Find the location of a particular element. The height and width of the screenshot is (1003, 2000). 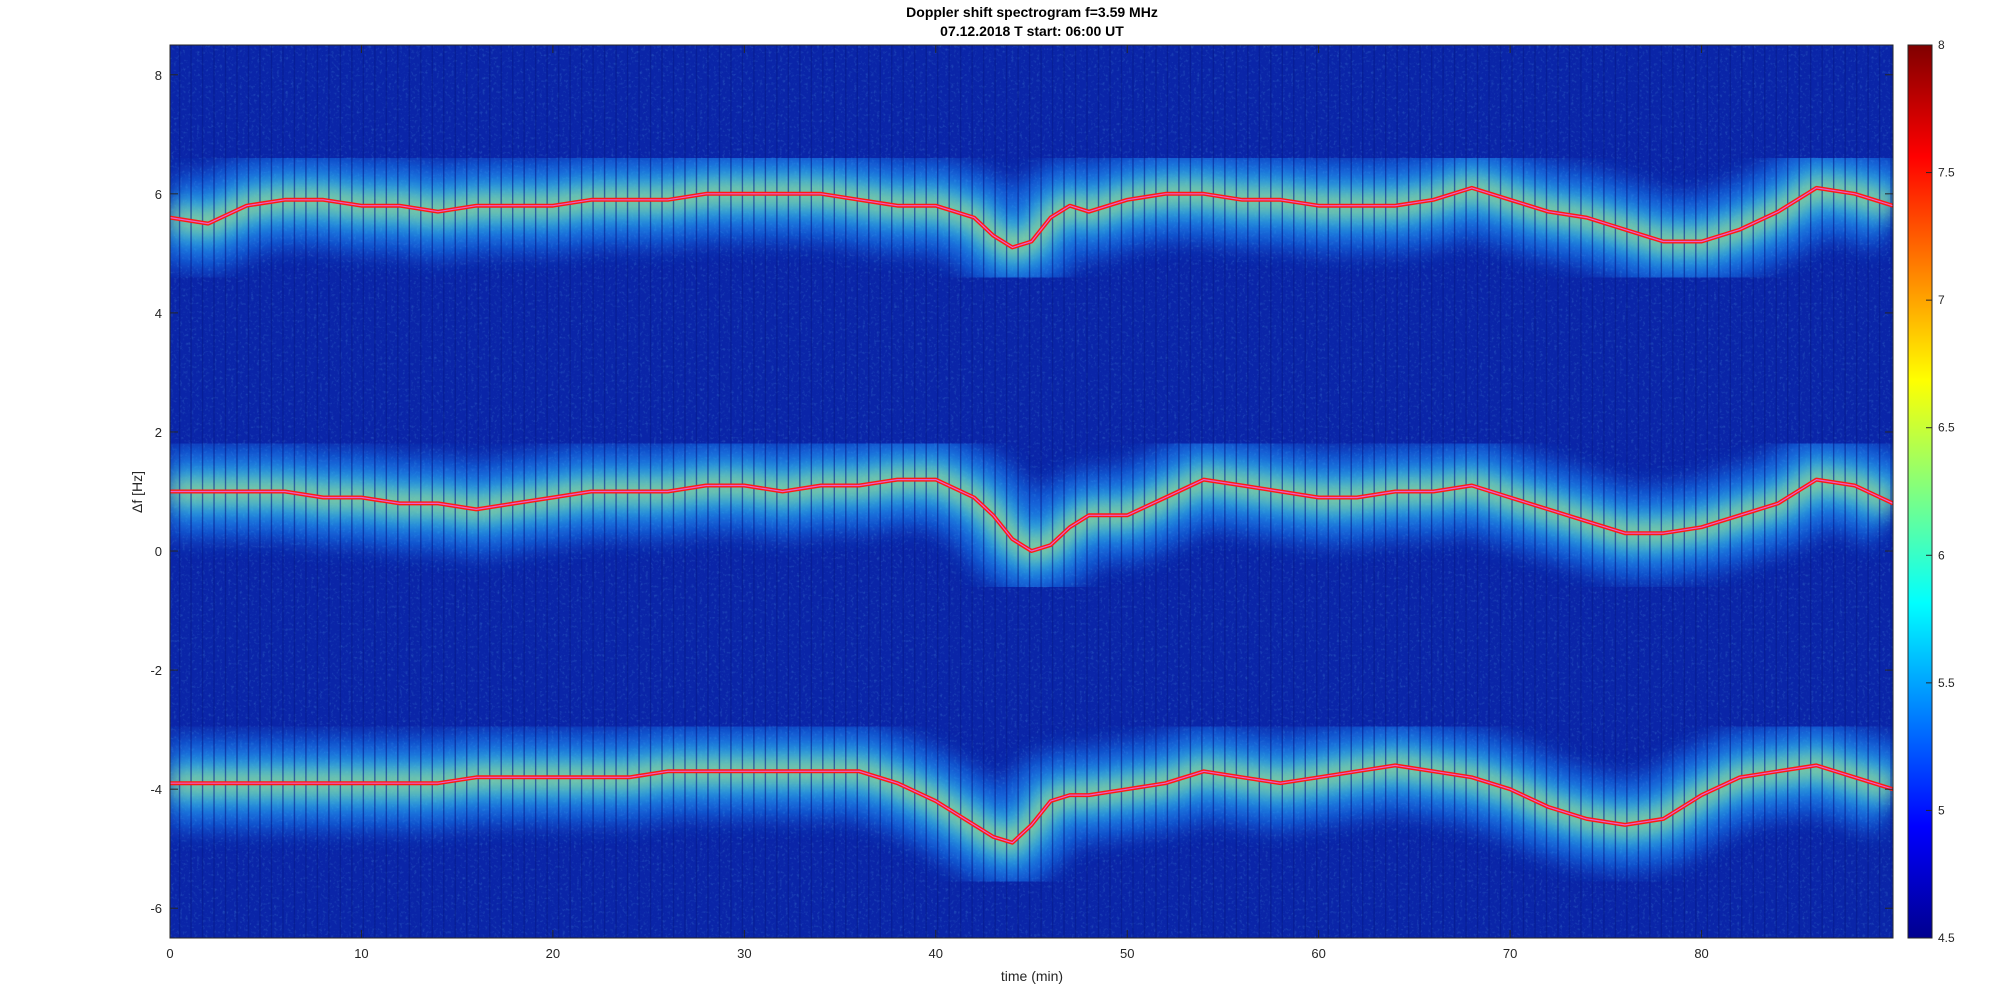

colorbar-tick-label: 6.5 is located at coordinates (1946, 428).